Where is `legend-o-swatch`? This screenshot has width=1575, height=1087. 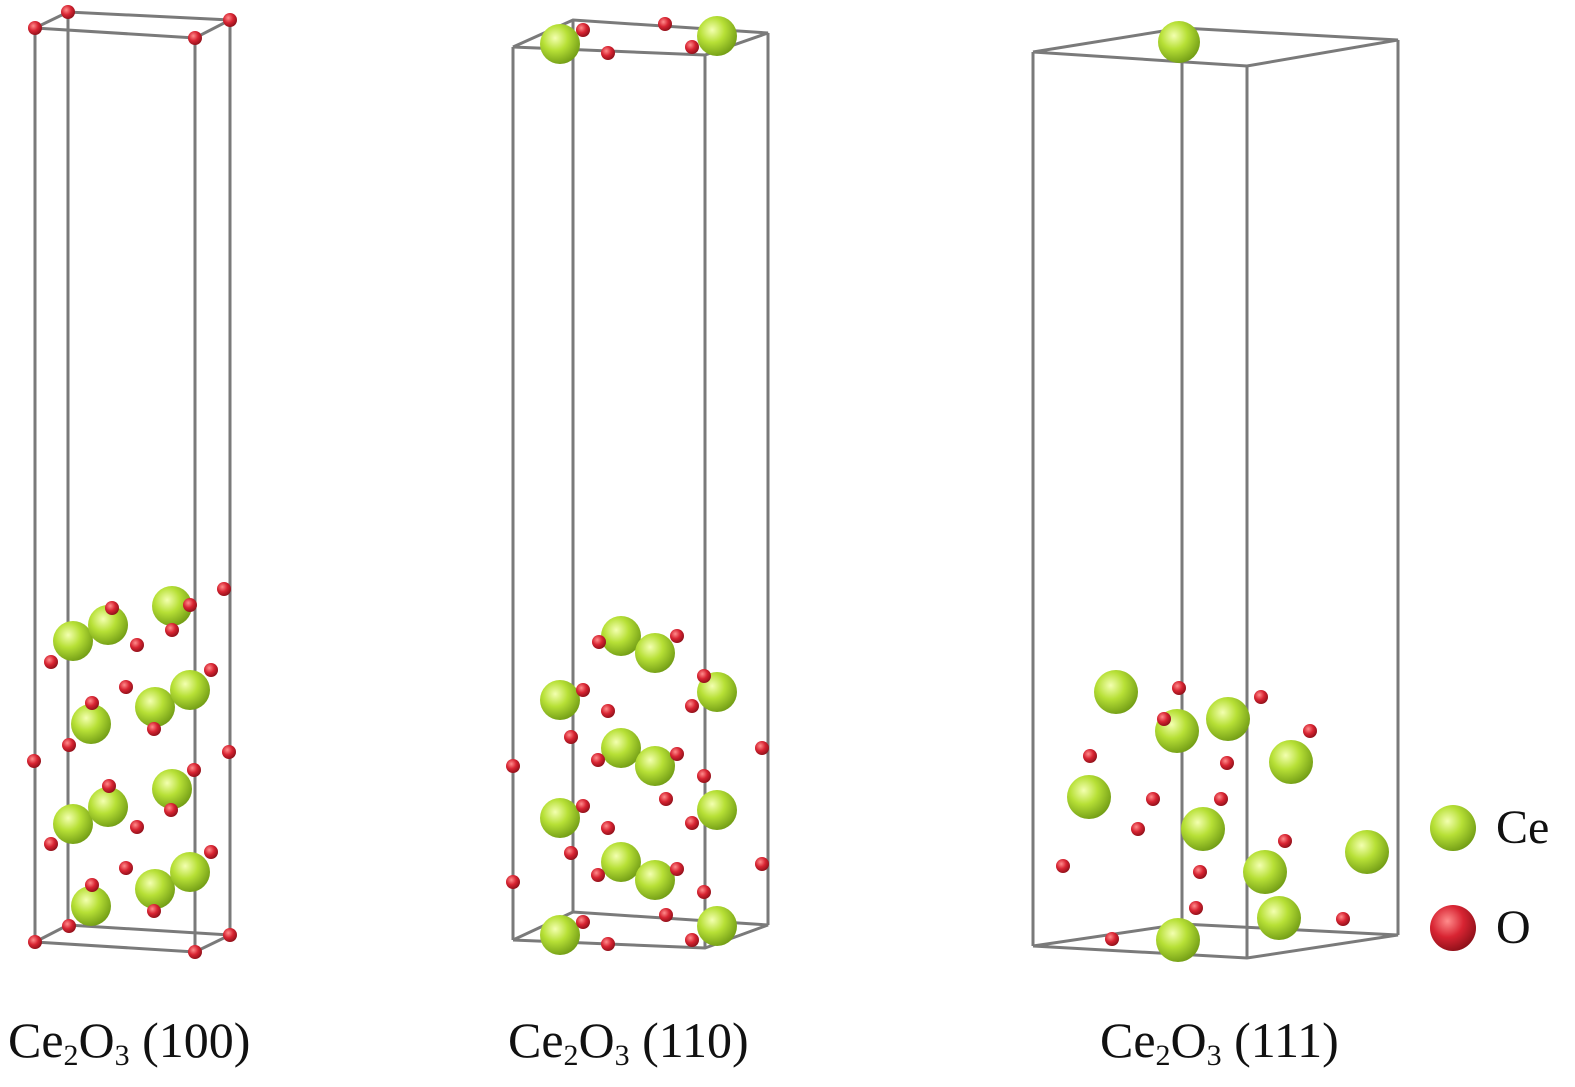 legend-o-swatch is located at coordinates (1453, 928).